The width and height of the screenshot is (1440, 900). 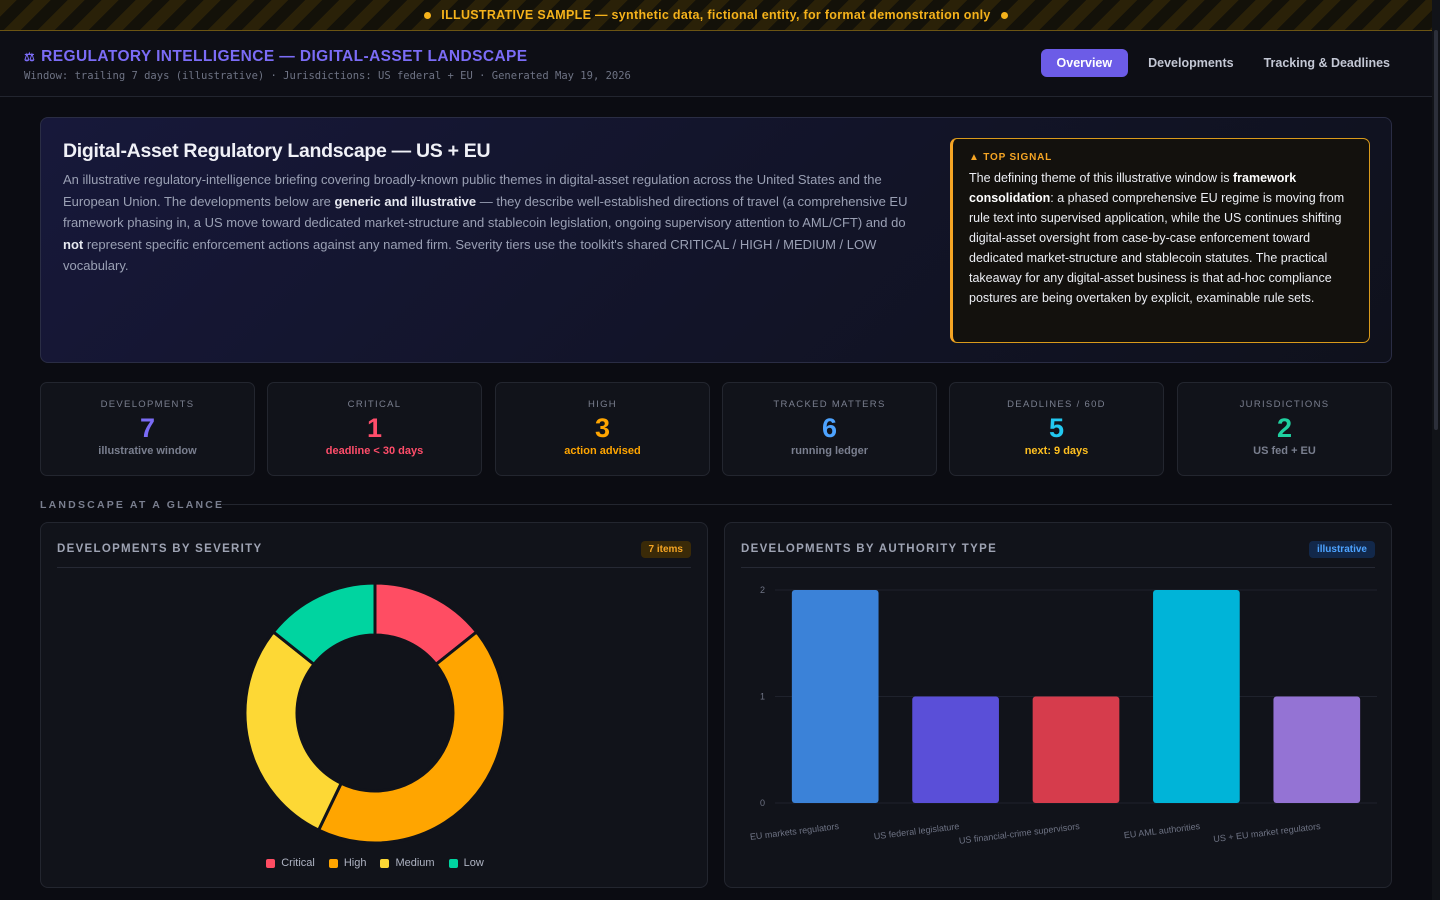 I want to click on severity-donut-chart, so click(x=375, y=713).